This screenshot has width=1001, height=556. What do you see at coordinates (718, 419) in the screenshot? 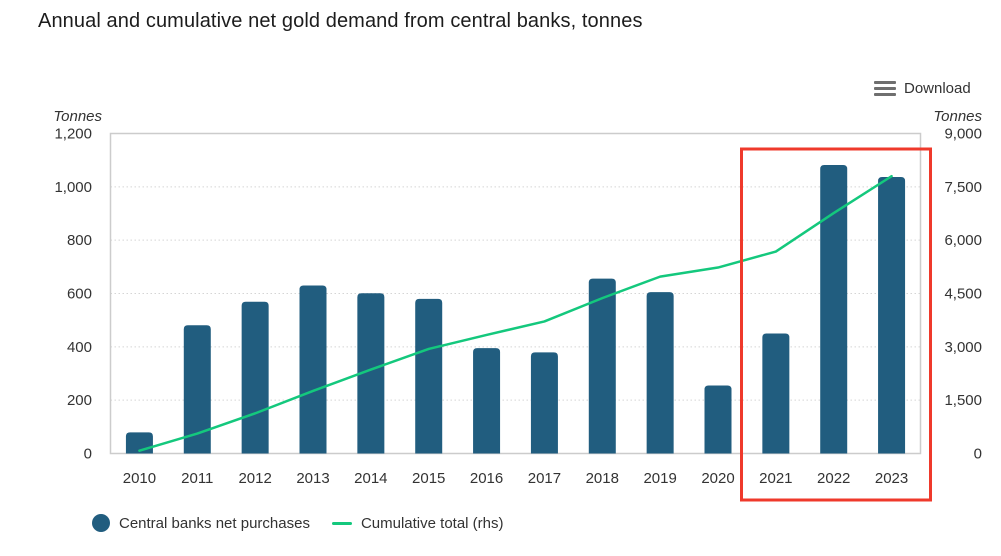
I see `bar-2020` at bounding box center [718, 419].